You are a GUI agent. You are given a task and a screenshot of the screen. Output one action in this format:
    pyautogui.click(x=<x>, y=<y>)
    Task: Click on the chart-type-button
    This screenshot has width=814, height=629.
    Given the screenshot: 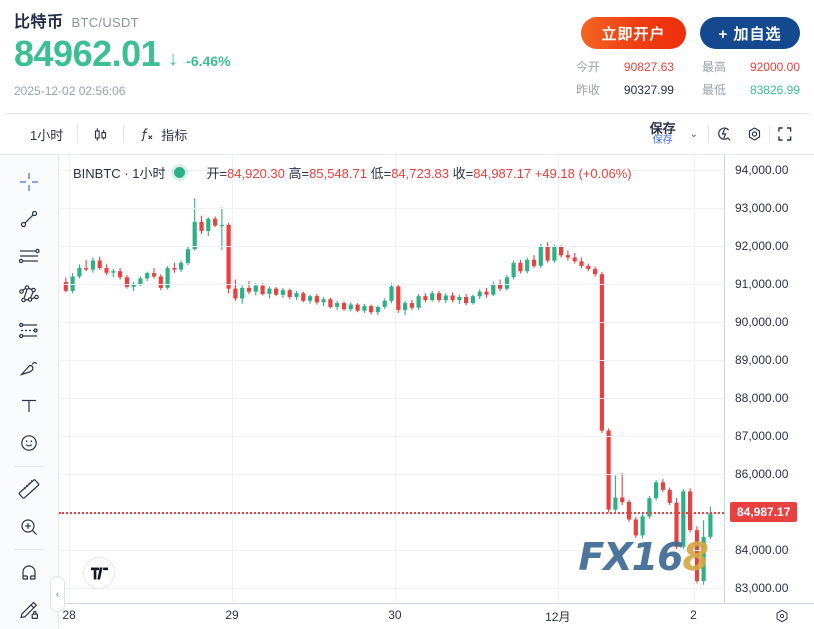 What is the action you would take?
    pyautogui.click(x=100, y=134)
    